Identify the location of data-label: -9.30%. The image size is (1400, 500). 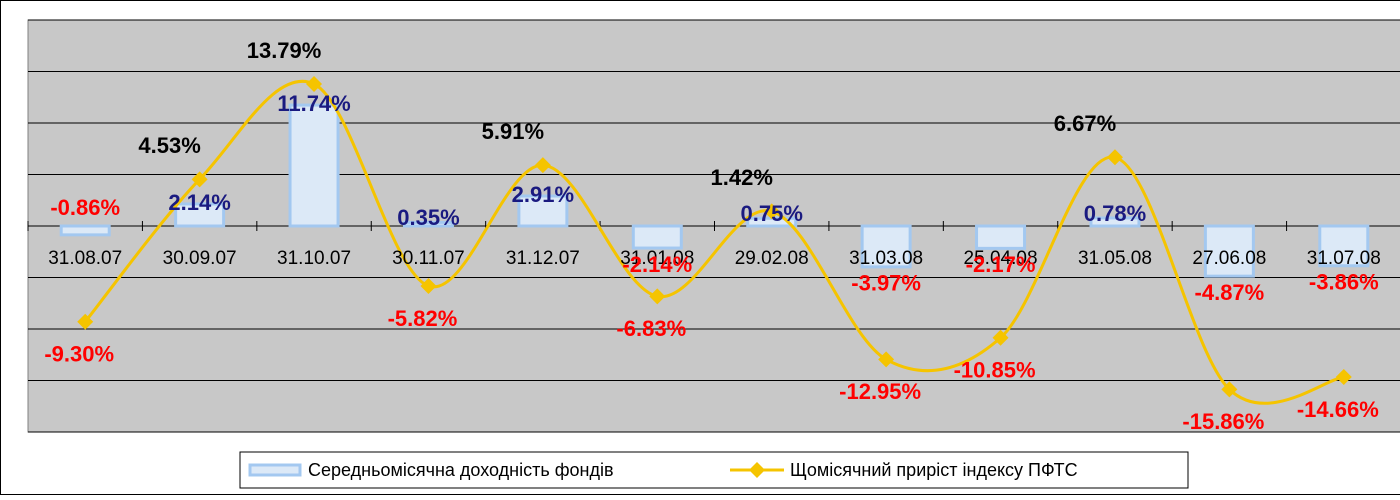
(79, 354).